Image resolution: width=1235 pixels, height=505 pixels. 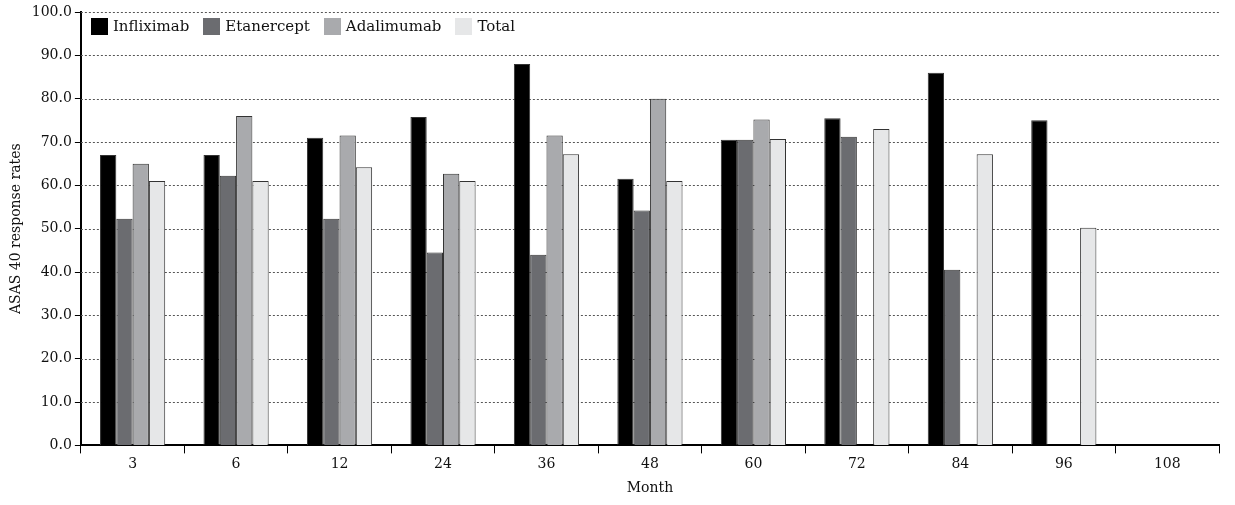 I want to click on x-tick-label: 84, so click(x=960, y=463).